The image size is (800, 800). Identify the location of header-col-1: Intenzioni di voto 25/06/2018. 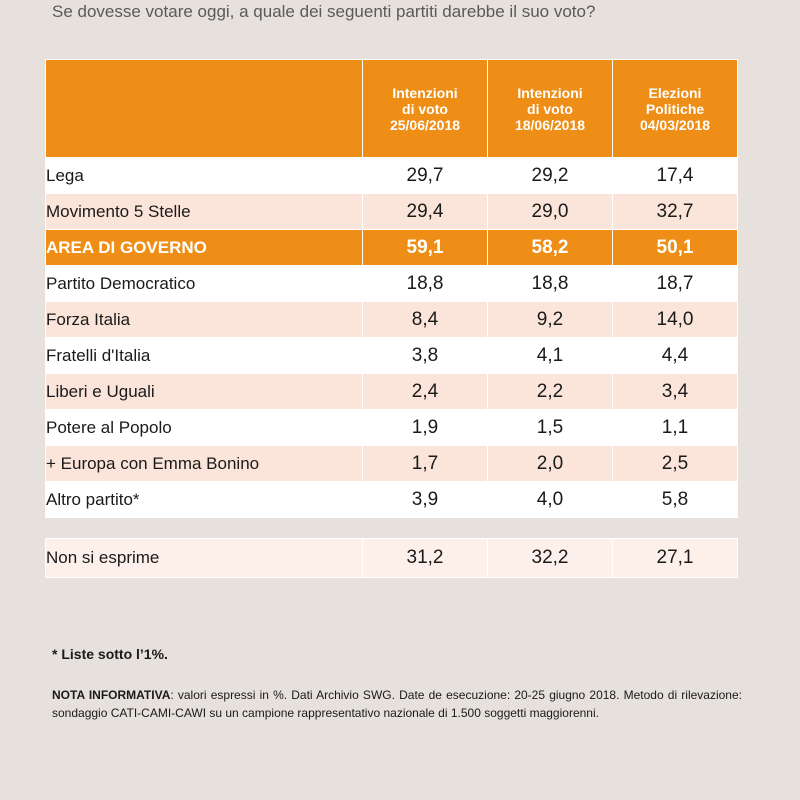
(425, 108).